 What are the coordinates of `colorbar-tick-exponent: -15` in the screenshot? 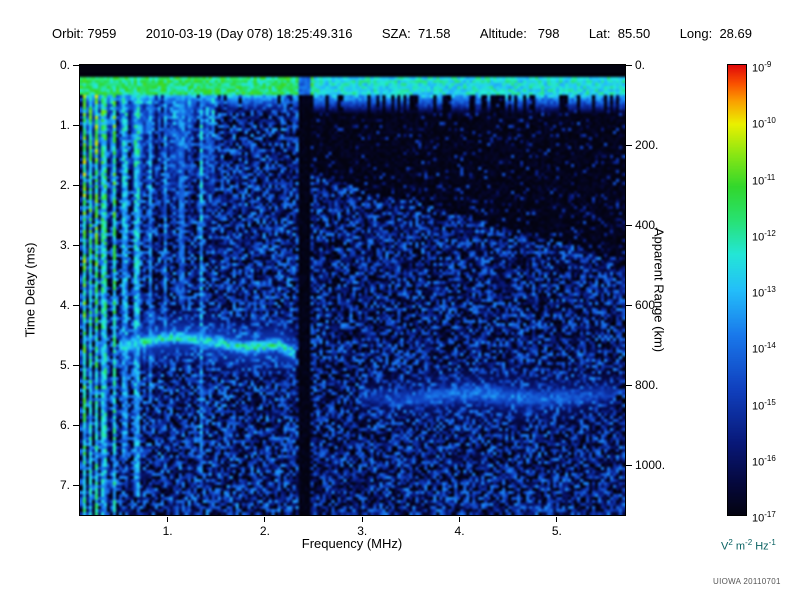 It's located at (770, 402).